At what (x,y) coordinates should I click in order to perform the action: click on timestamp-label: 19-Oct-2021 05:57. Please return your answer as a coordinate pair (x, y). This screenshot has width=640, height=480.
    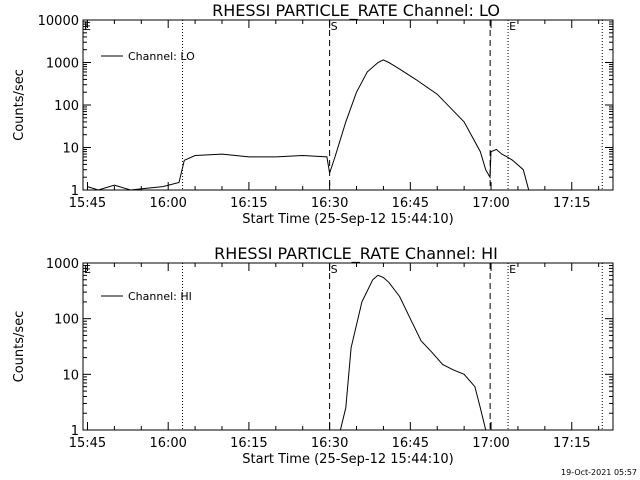
    Looking at the image, I should click on (599, 472).